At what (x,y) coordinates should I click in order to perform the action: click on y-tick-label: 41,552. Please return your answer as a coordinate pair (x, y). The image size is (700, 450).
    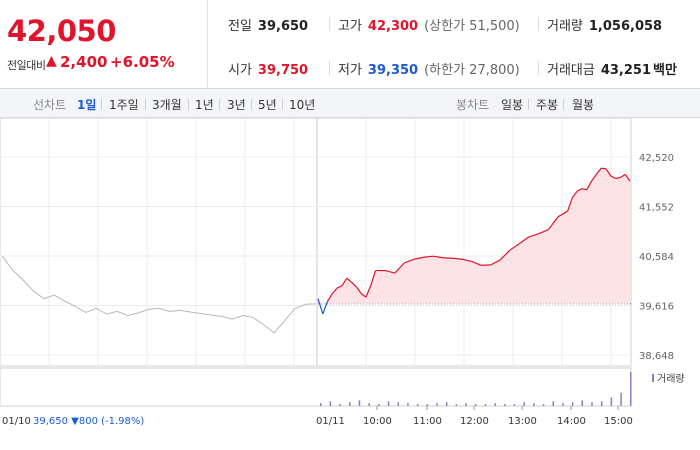
    Looking at the image, I should click on (656, 208).